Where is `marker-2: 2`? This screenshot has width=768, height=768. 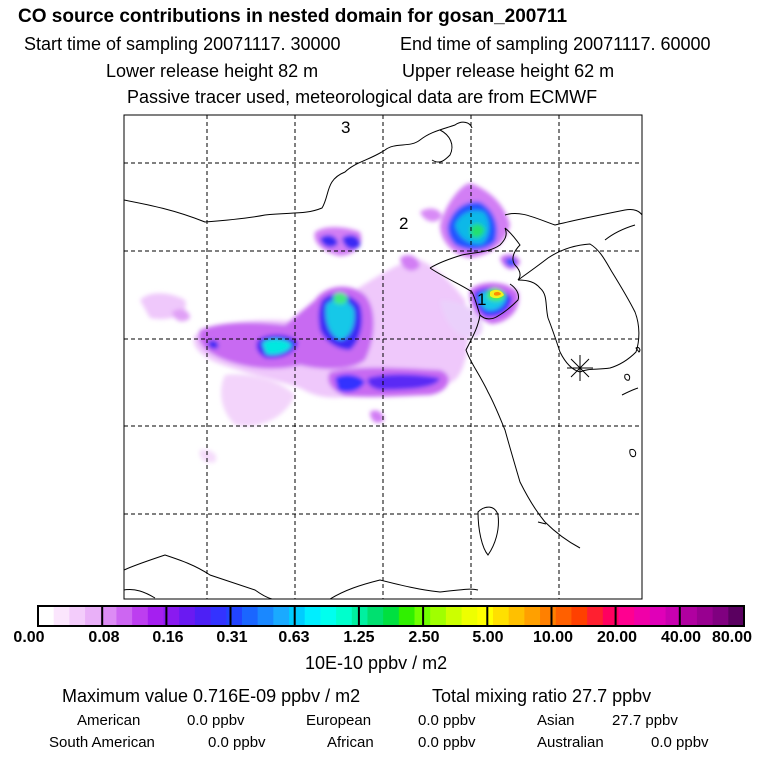
marker-2: 2 is located at coordinates (403, 223).